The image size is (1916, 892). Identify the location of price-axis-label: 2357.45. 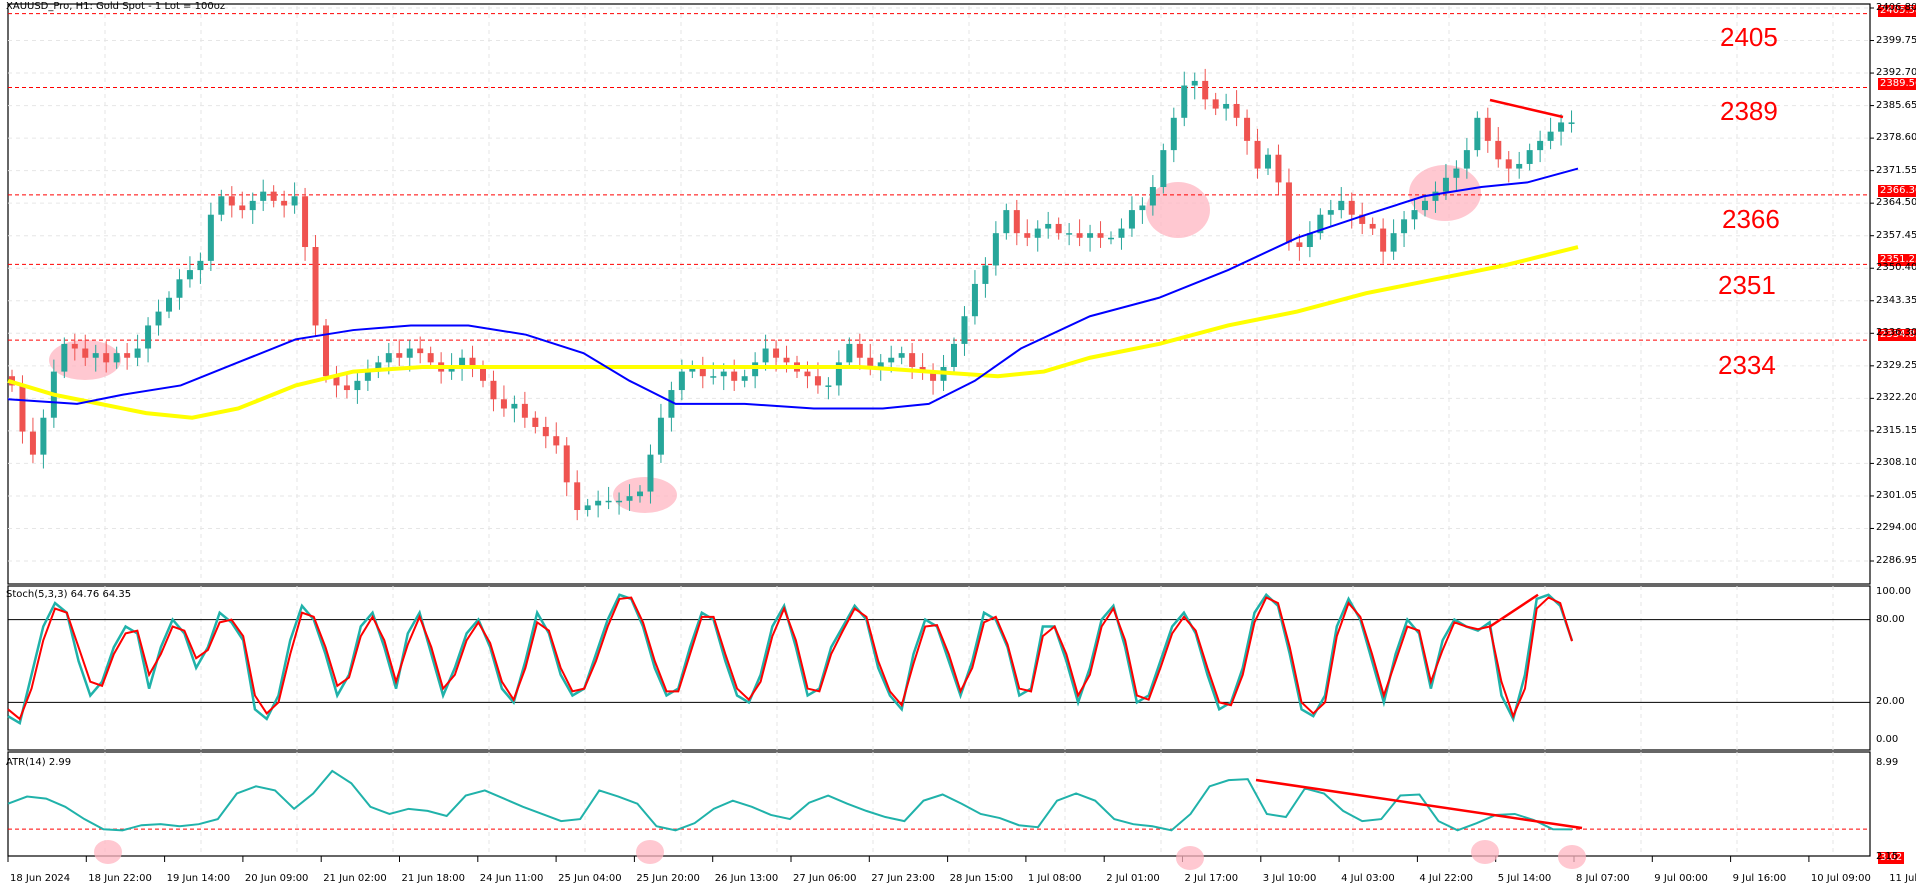
(1896, 235).